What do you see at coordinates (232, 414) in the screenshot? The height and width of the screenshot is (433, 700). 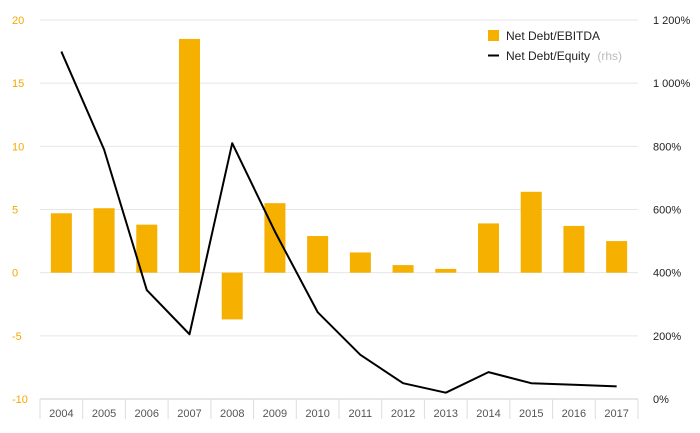 I see `x-tick-label: 2008` at bounding box center [232, 414].